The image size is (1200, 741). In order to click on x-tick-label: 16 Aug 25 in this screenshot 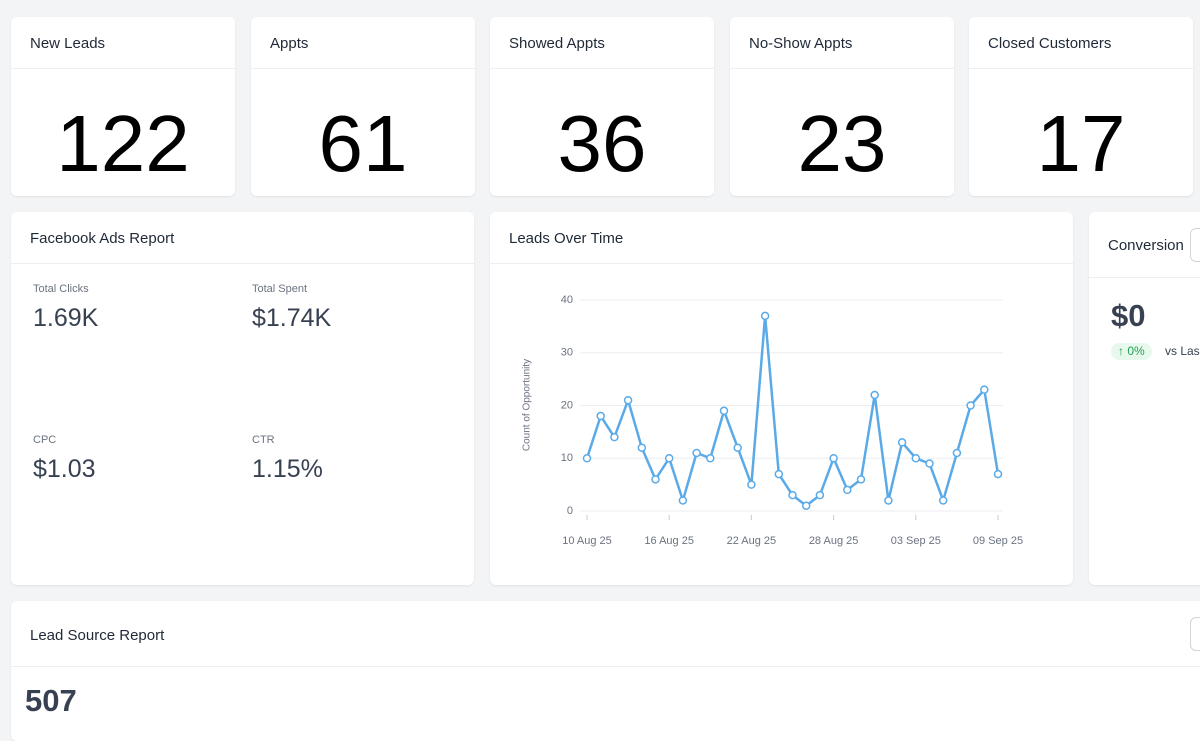, I will do `click(669, 541)`.